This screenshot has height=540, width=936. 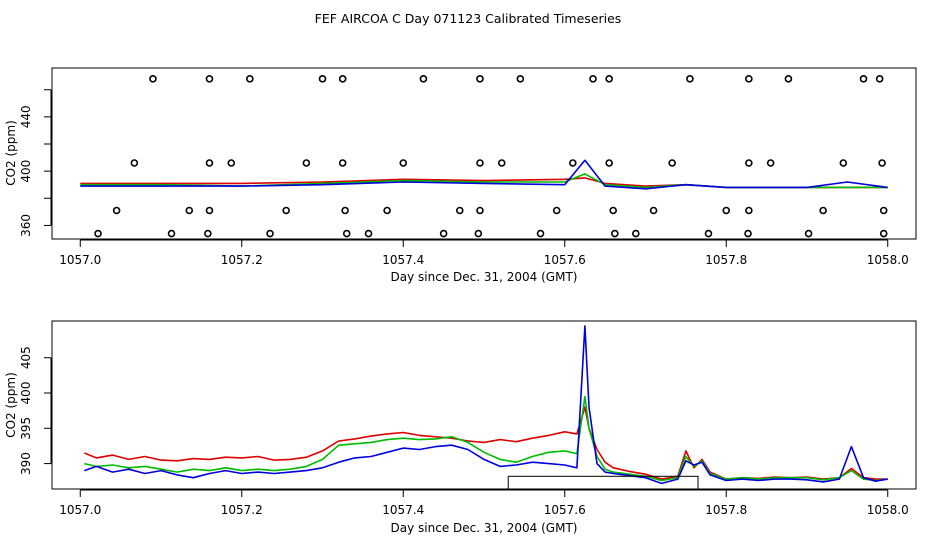 What do you see at coordinates (26, 225) in the screenshot?
I see `top-y-tick-label: 360` at bounding box center [26, 225].